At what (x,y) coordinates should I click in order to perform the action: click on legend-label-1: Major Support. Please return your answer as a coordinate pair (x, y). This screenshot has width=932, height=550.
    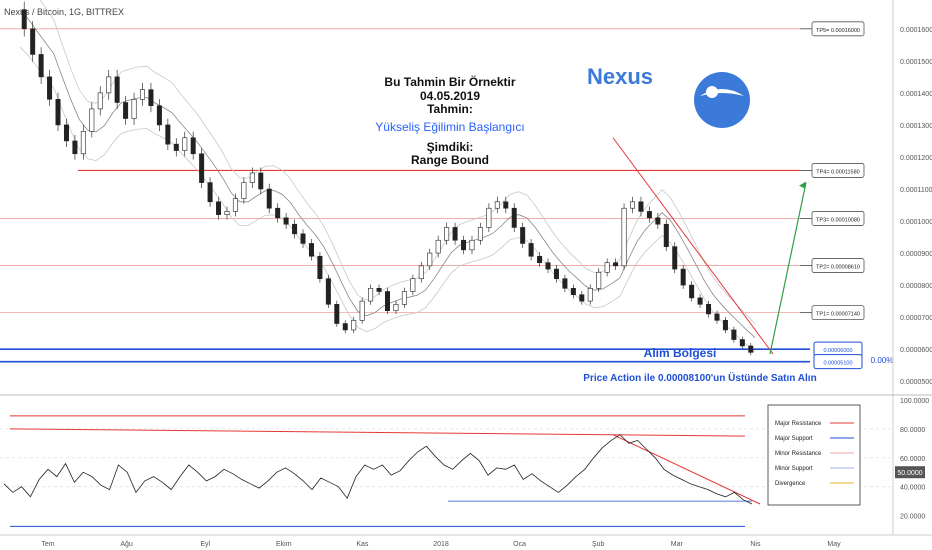
    Looking at the image, I should click on (794, 439).